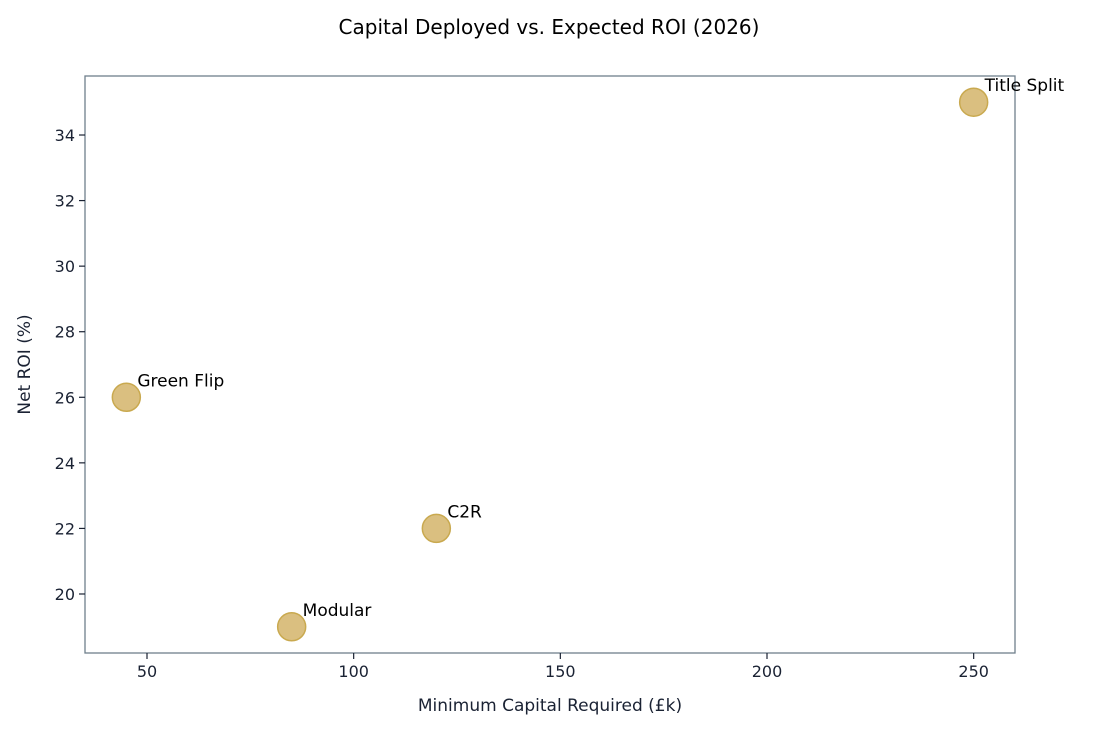  What do you see at coordinates (65, 397) in the screenshot?
I see `y-tick-label: 26` at bounding box center [65, 397].